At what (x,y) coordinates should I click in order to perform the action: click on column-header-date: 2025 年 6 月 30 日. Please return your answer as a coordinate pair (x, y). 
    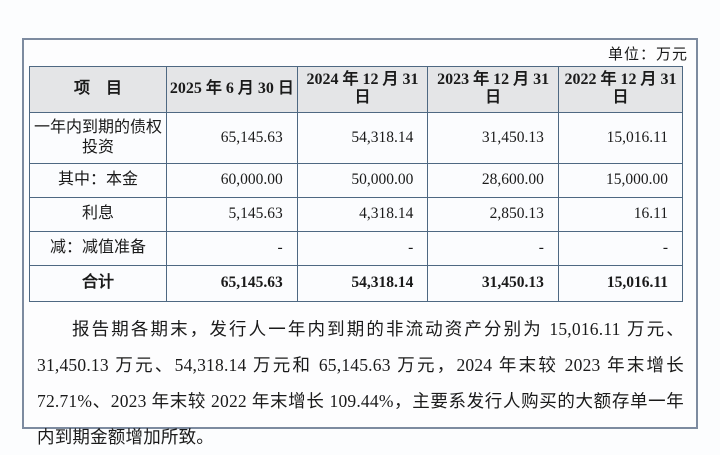
    Looking at the image, I should click on (232, 89).